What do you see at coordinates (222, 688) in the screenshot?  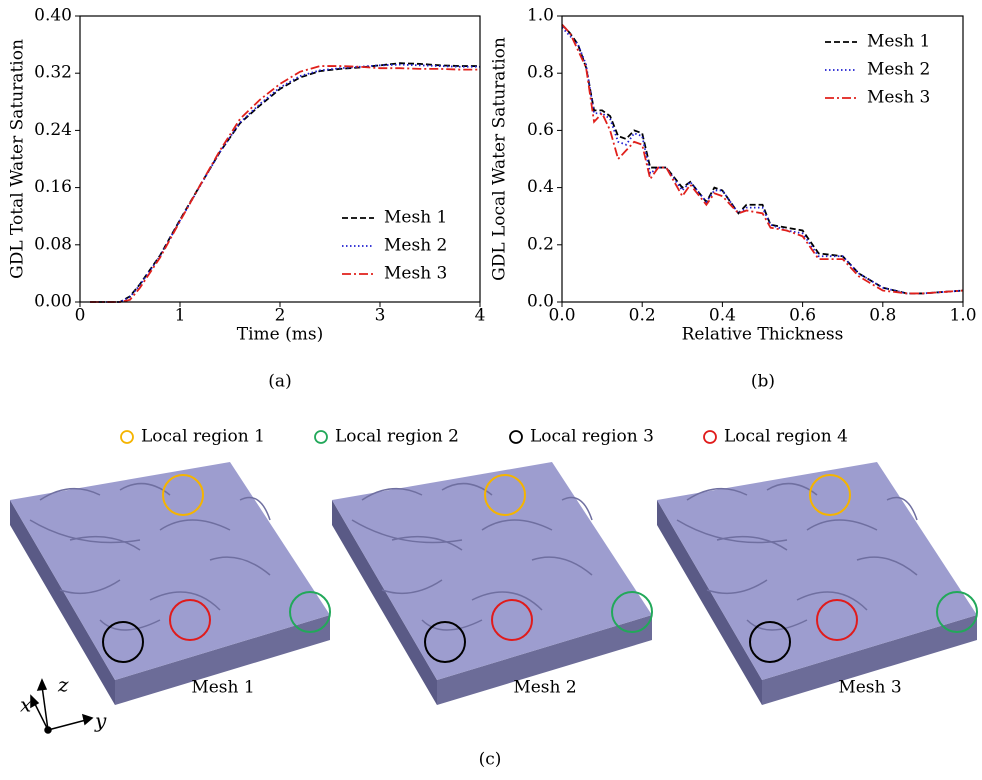 I see `mesh-label: Mesh 1` at bounding box center [222, 688].